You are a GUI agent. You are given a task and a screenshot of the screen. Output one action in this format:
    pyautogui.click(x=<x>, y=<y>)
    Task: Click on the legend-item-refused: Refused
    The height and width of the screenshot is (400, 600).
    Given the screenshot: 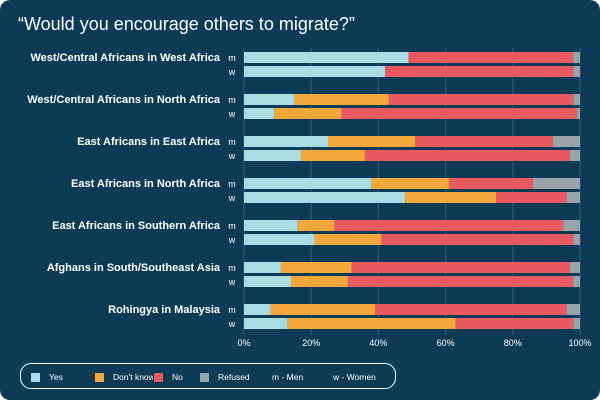 What is the action you would take?
    pyautogui.click(x=224, y=377)
    